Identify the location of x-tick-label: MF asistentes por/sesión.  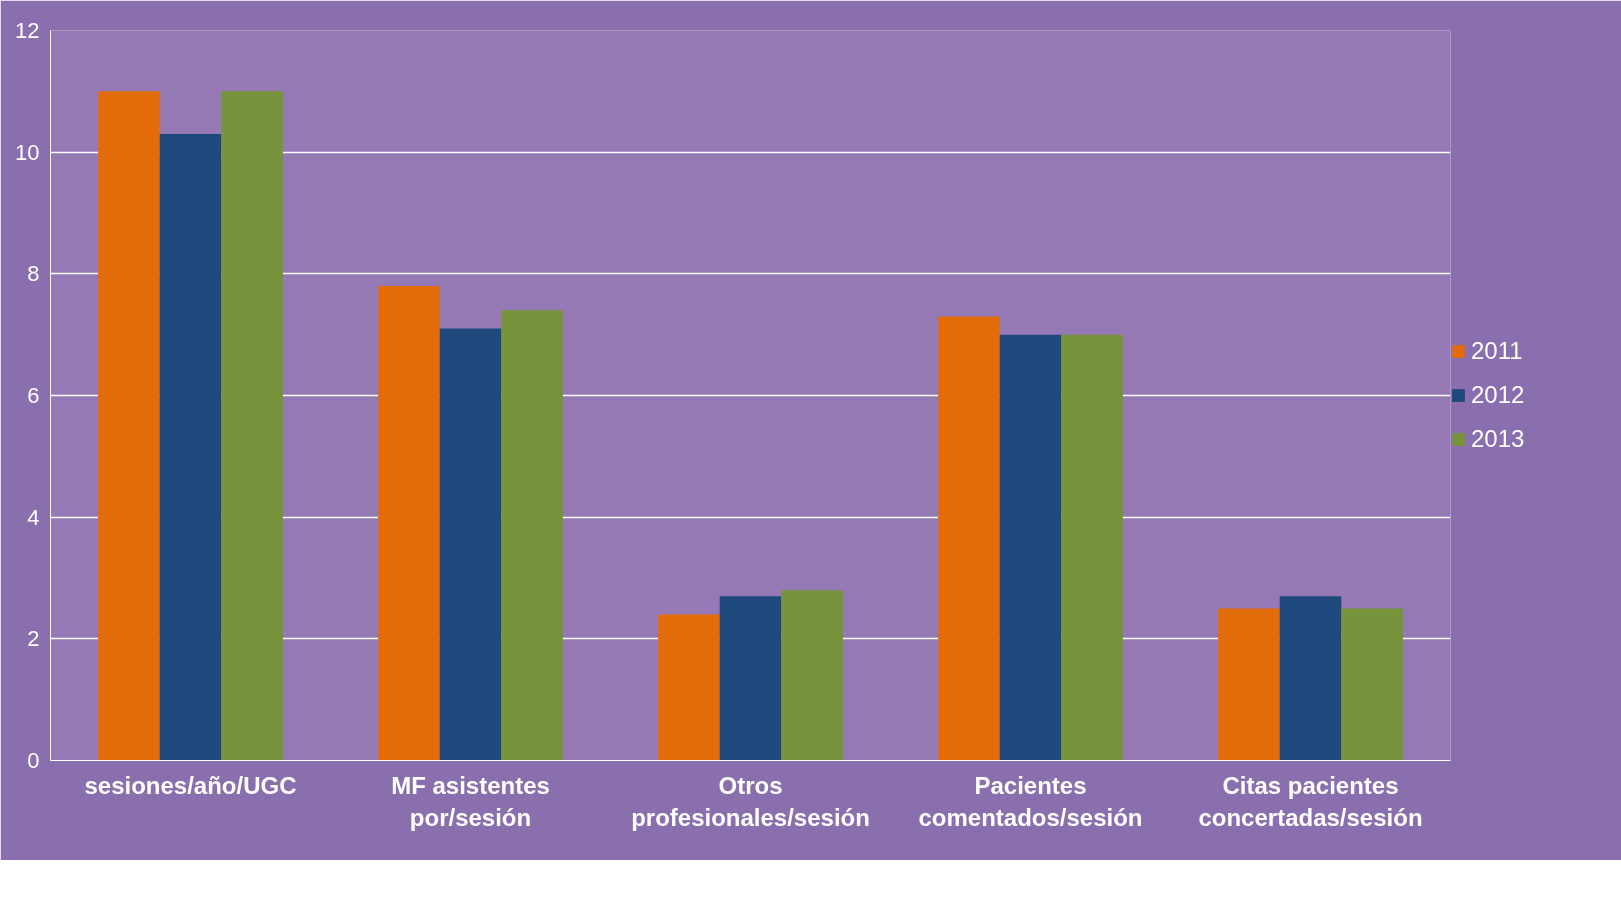
(470, 801).